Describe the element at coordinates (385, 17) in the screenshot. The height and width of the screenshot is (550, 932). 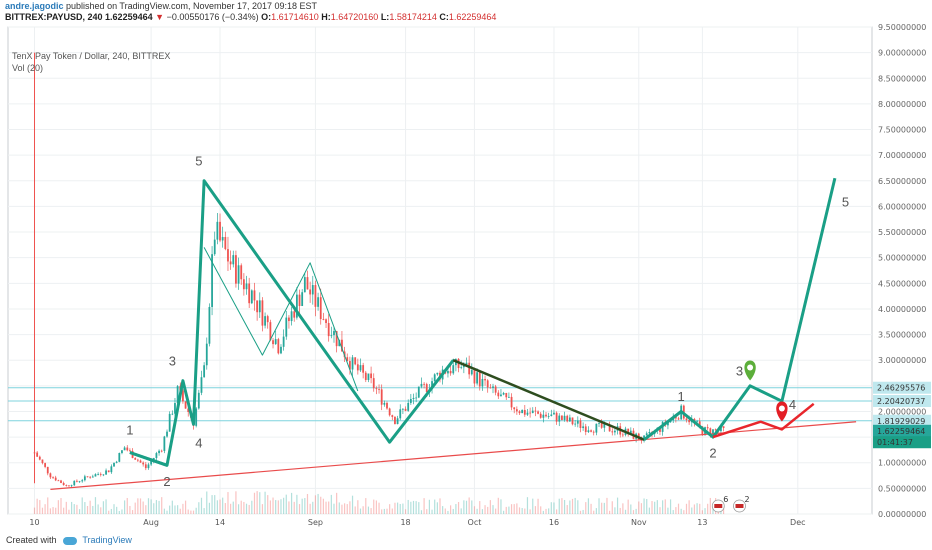
I see `low-label: L:` at that location.